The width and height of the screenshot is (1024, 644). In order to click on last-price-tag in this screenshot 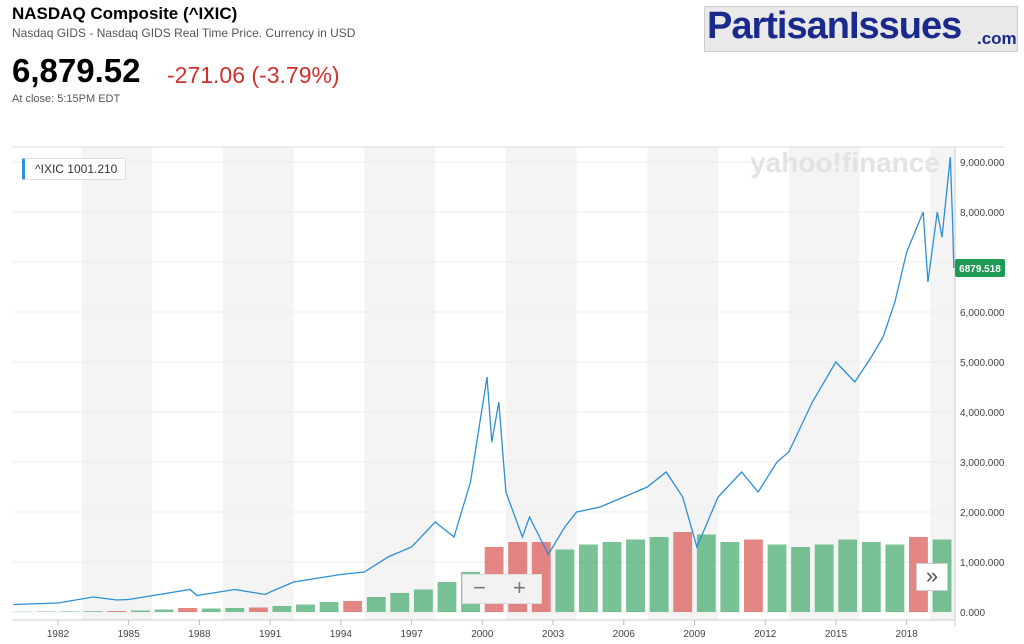, I will do `click(980, 268)`.